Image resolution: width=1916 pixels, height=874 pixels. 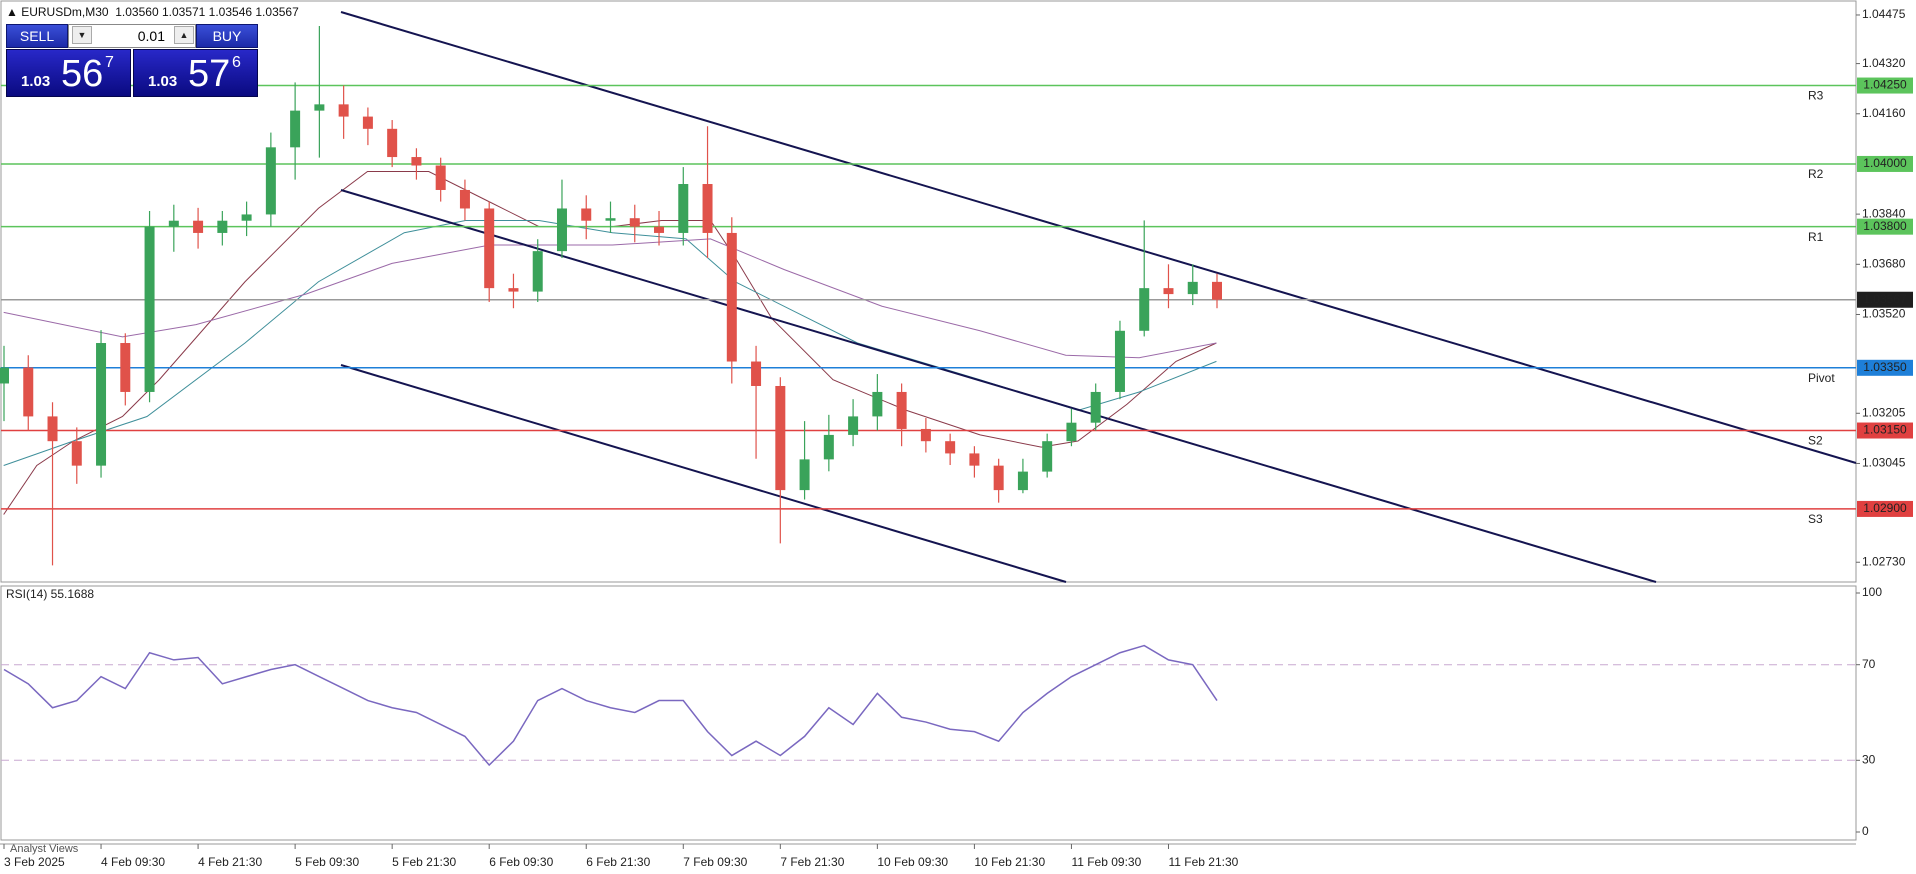 What do you see at coordinates (230, 862) in the screenshot?
I see `x-tick-label: 4 Feb 21:30` at bounding box center [230, 862].